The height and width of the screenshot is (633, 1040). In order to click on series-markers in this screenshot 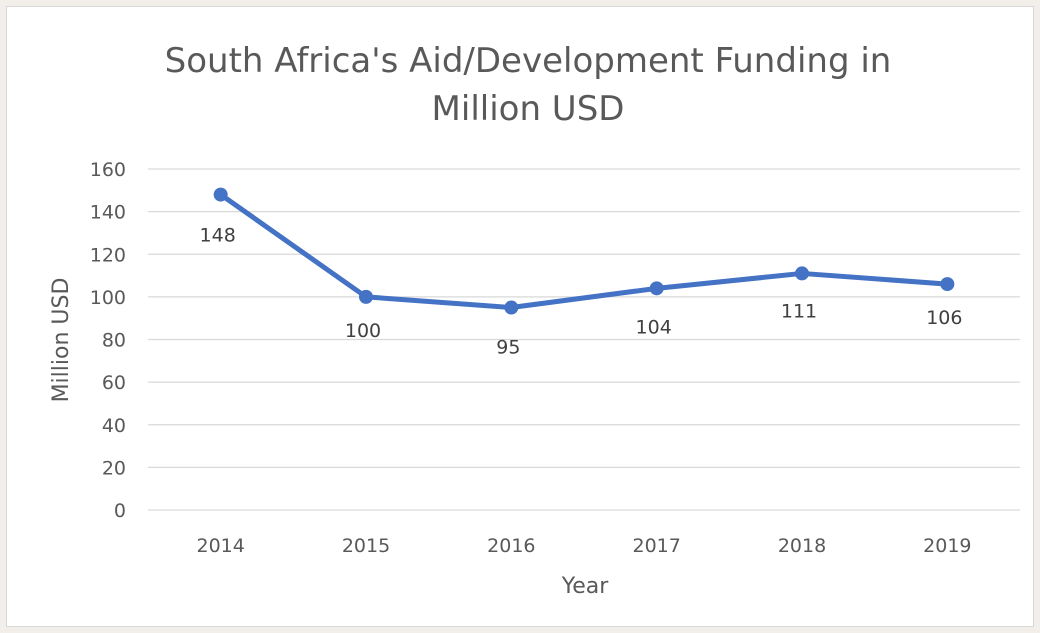, I will do `click(584, 251)`.